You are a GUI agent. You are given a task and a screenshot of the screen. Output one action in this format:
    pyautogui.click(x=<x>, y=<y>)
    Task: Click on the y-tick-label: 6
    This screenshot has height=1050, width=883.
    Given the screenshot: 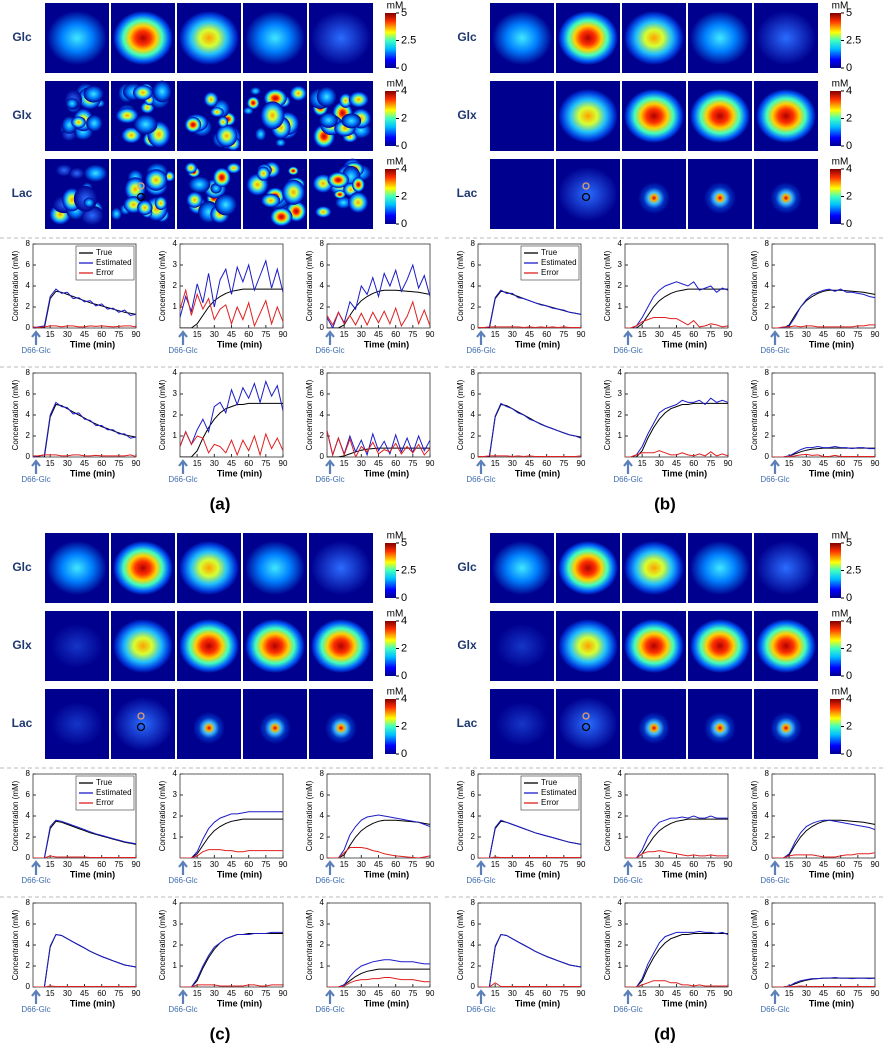 What is the action you would take?
    pyautogui.click(x=322, y=393)
    